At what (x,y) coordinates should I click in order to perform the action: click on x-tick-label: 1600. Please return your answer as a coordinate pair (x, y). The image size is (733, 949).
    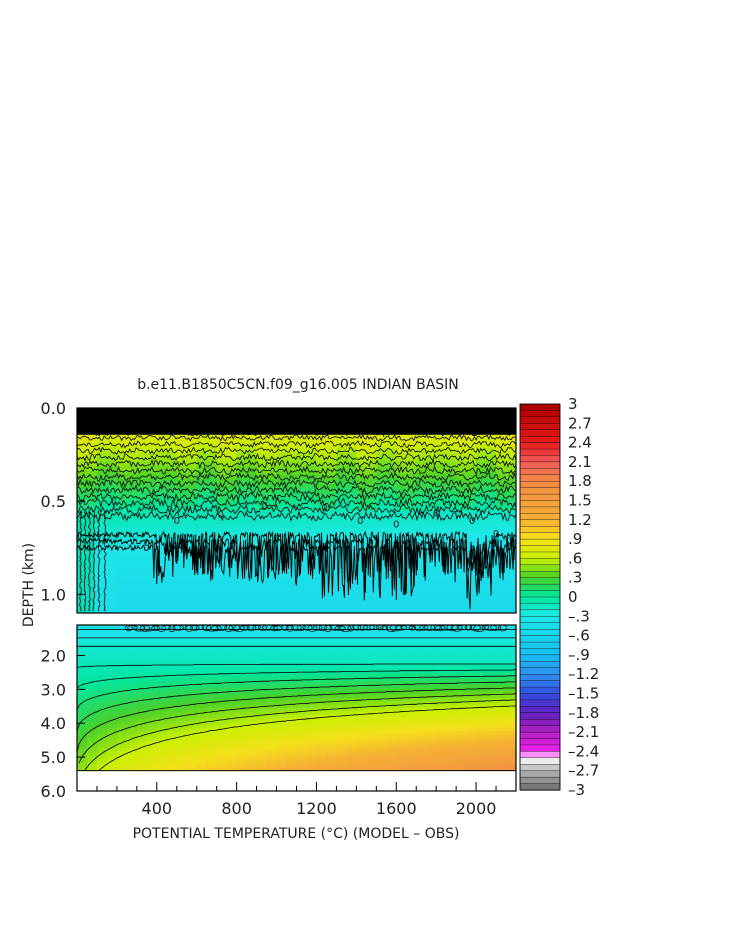
    Looking at the image, I should click on (396, 808).